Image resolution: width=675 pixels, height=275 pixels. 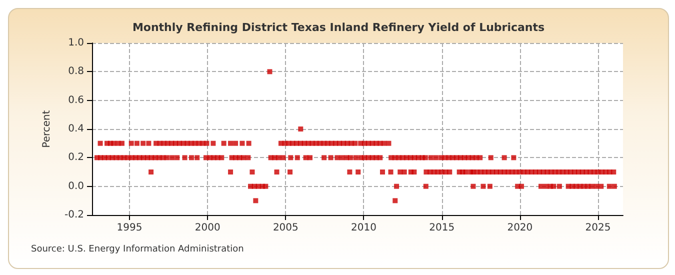 I want to click on x-tick-label: 1995, so click(x=129, y=228).